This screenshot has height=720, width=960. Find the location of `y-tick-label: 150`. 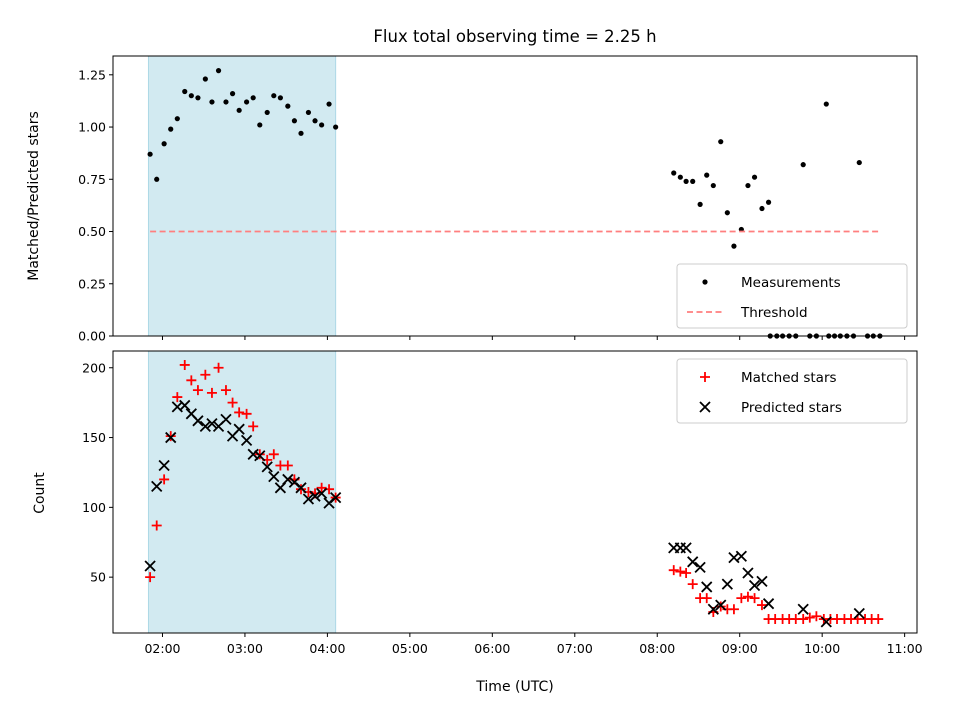

y-tick-label: 150 is located at coordinates (94, 437).